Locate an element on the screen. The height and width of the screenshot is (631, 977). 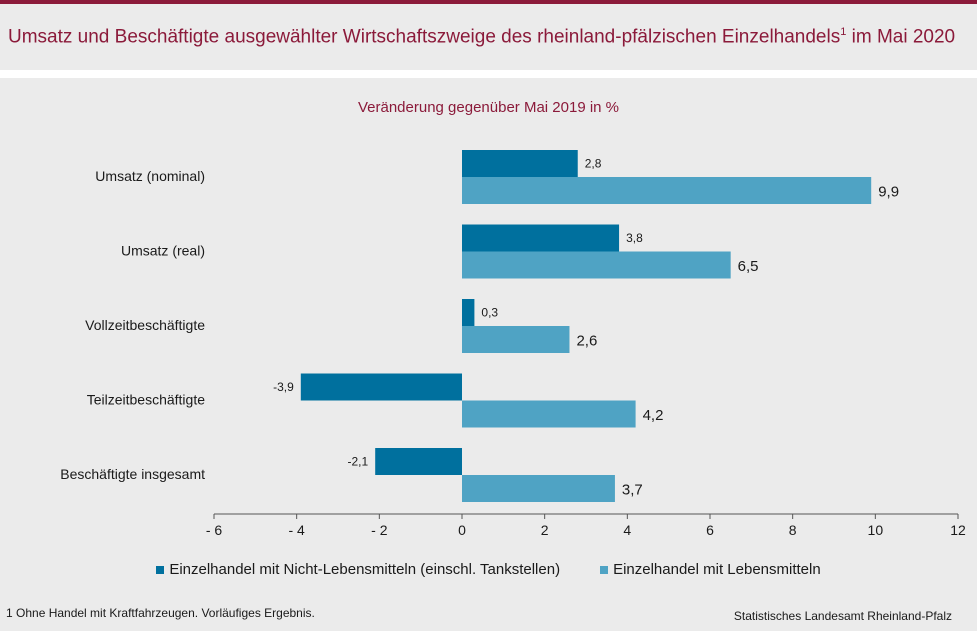
x-tick-label: 10 is located at coordinates (876, 530).